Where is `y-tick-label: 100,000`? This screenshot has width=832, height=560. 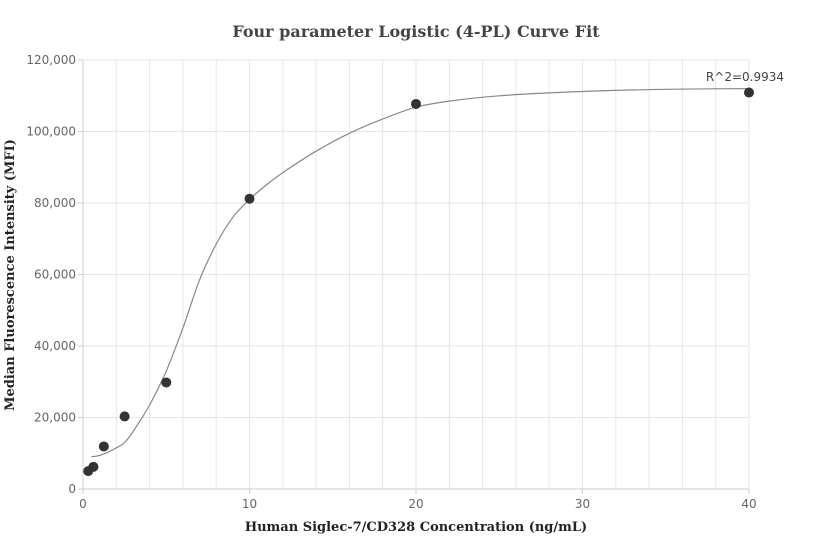 y-tick-label: 100,000 is located at coordinates (51, 132).